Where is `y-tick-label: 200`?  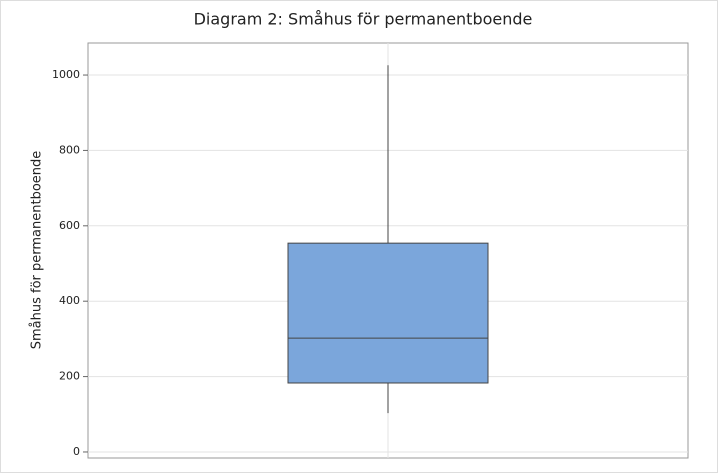 y-tick-label: 200 is located at coordinates (69, 376).